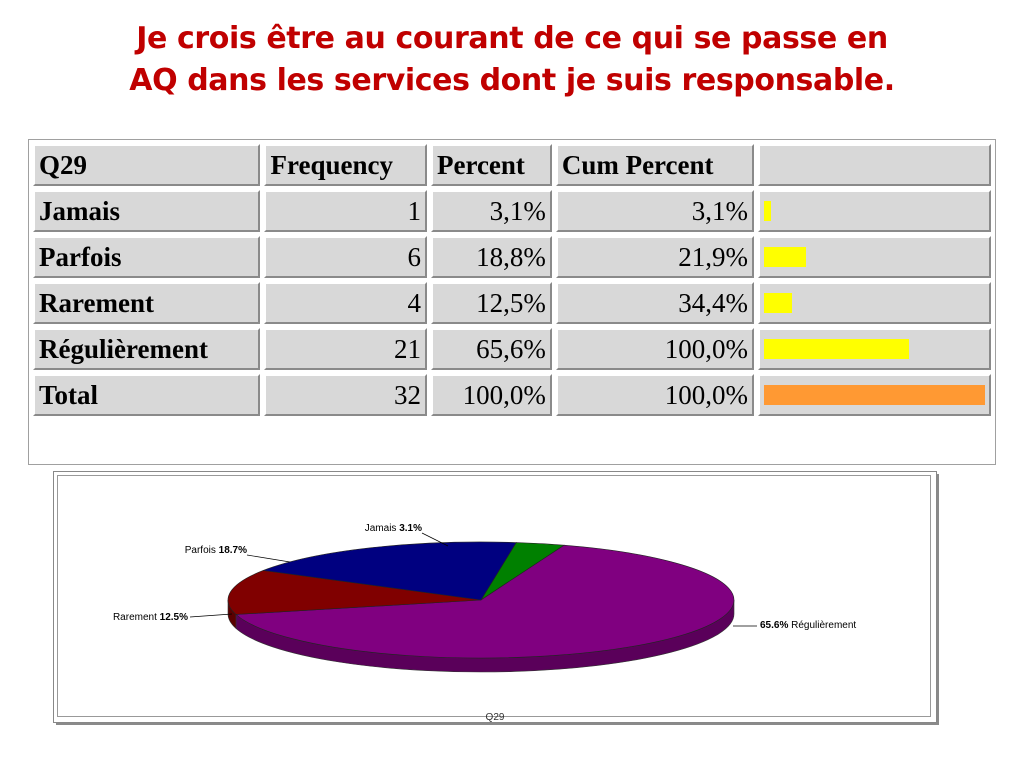  Describe the element at coordinates (268, 558) in the screenshot. I see `pie-leader-parfois` at that location.